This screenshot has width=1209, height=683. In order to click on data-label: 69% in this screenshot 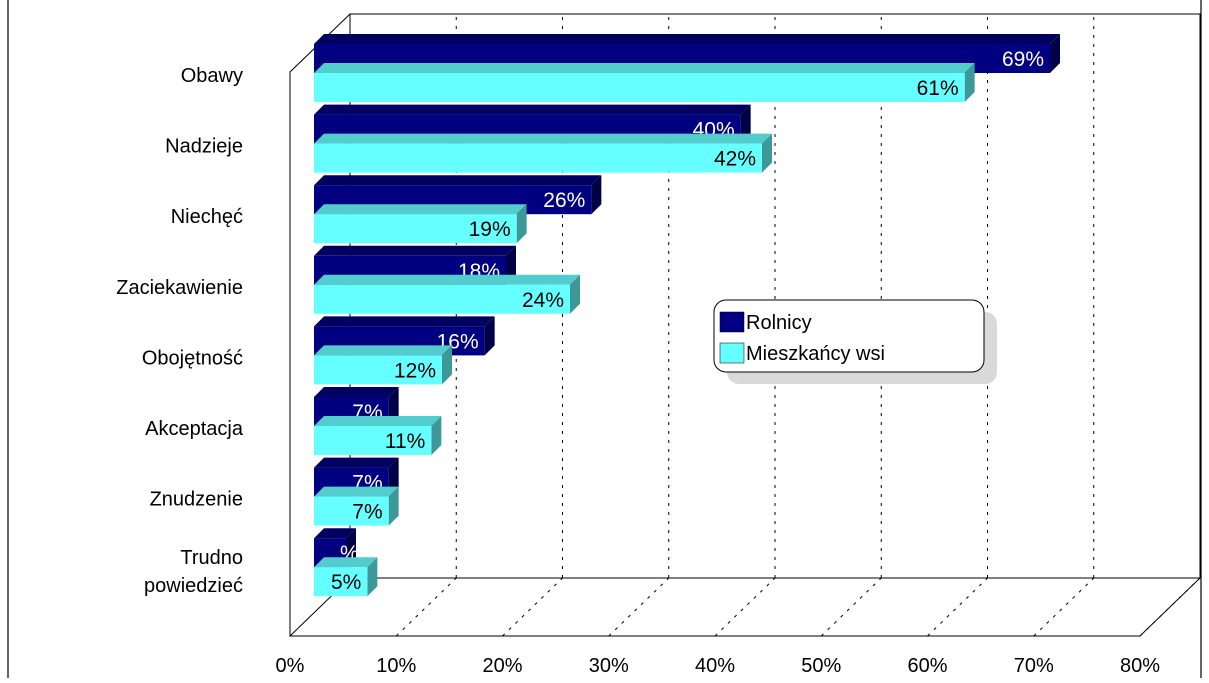, I will do `click(1023, 59)`.